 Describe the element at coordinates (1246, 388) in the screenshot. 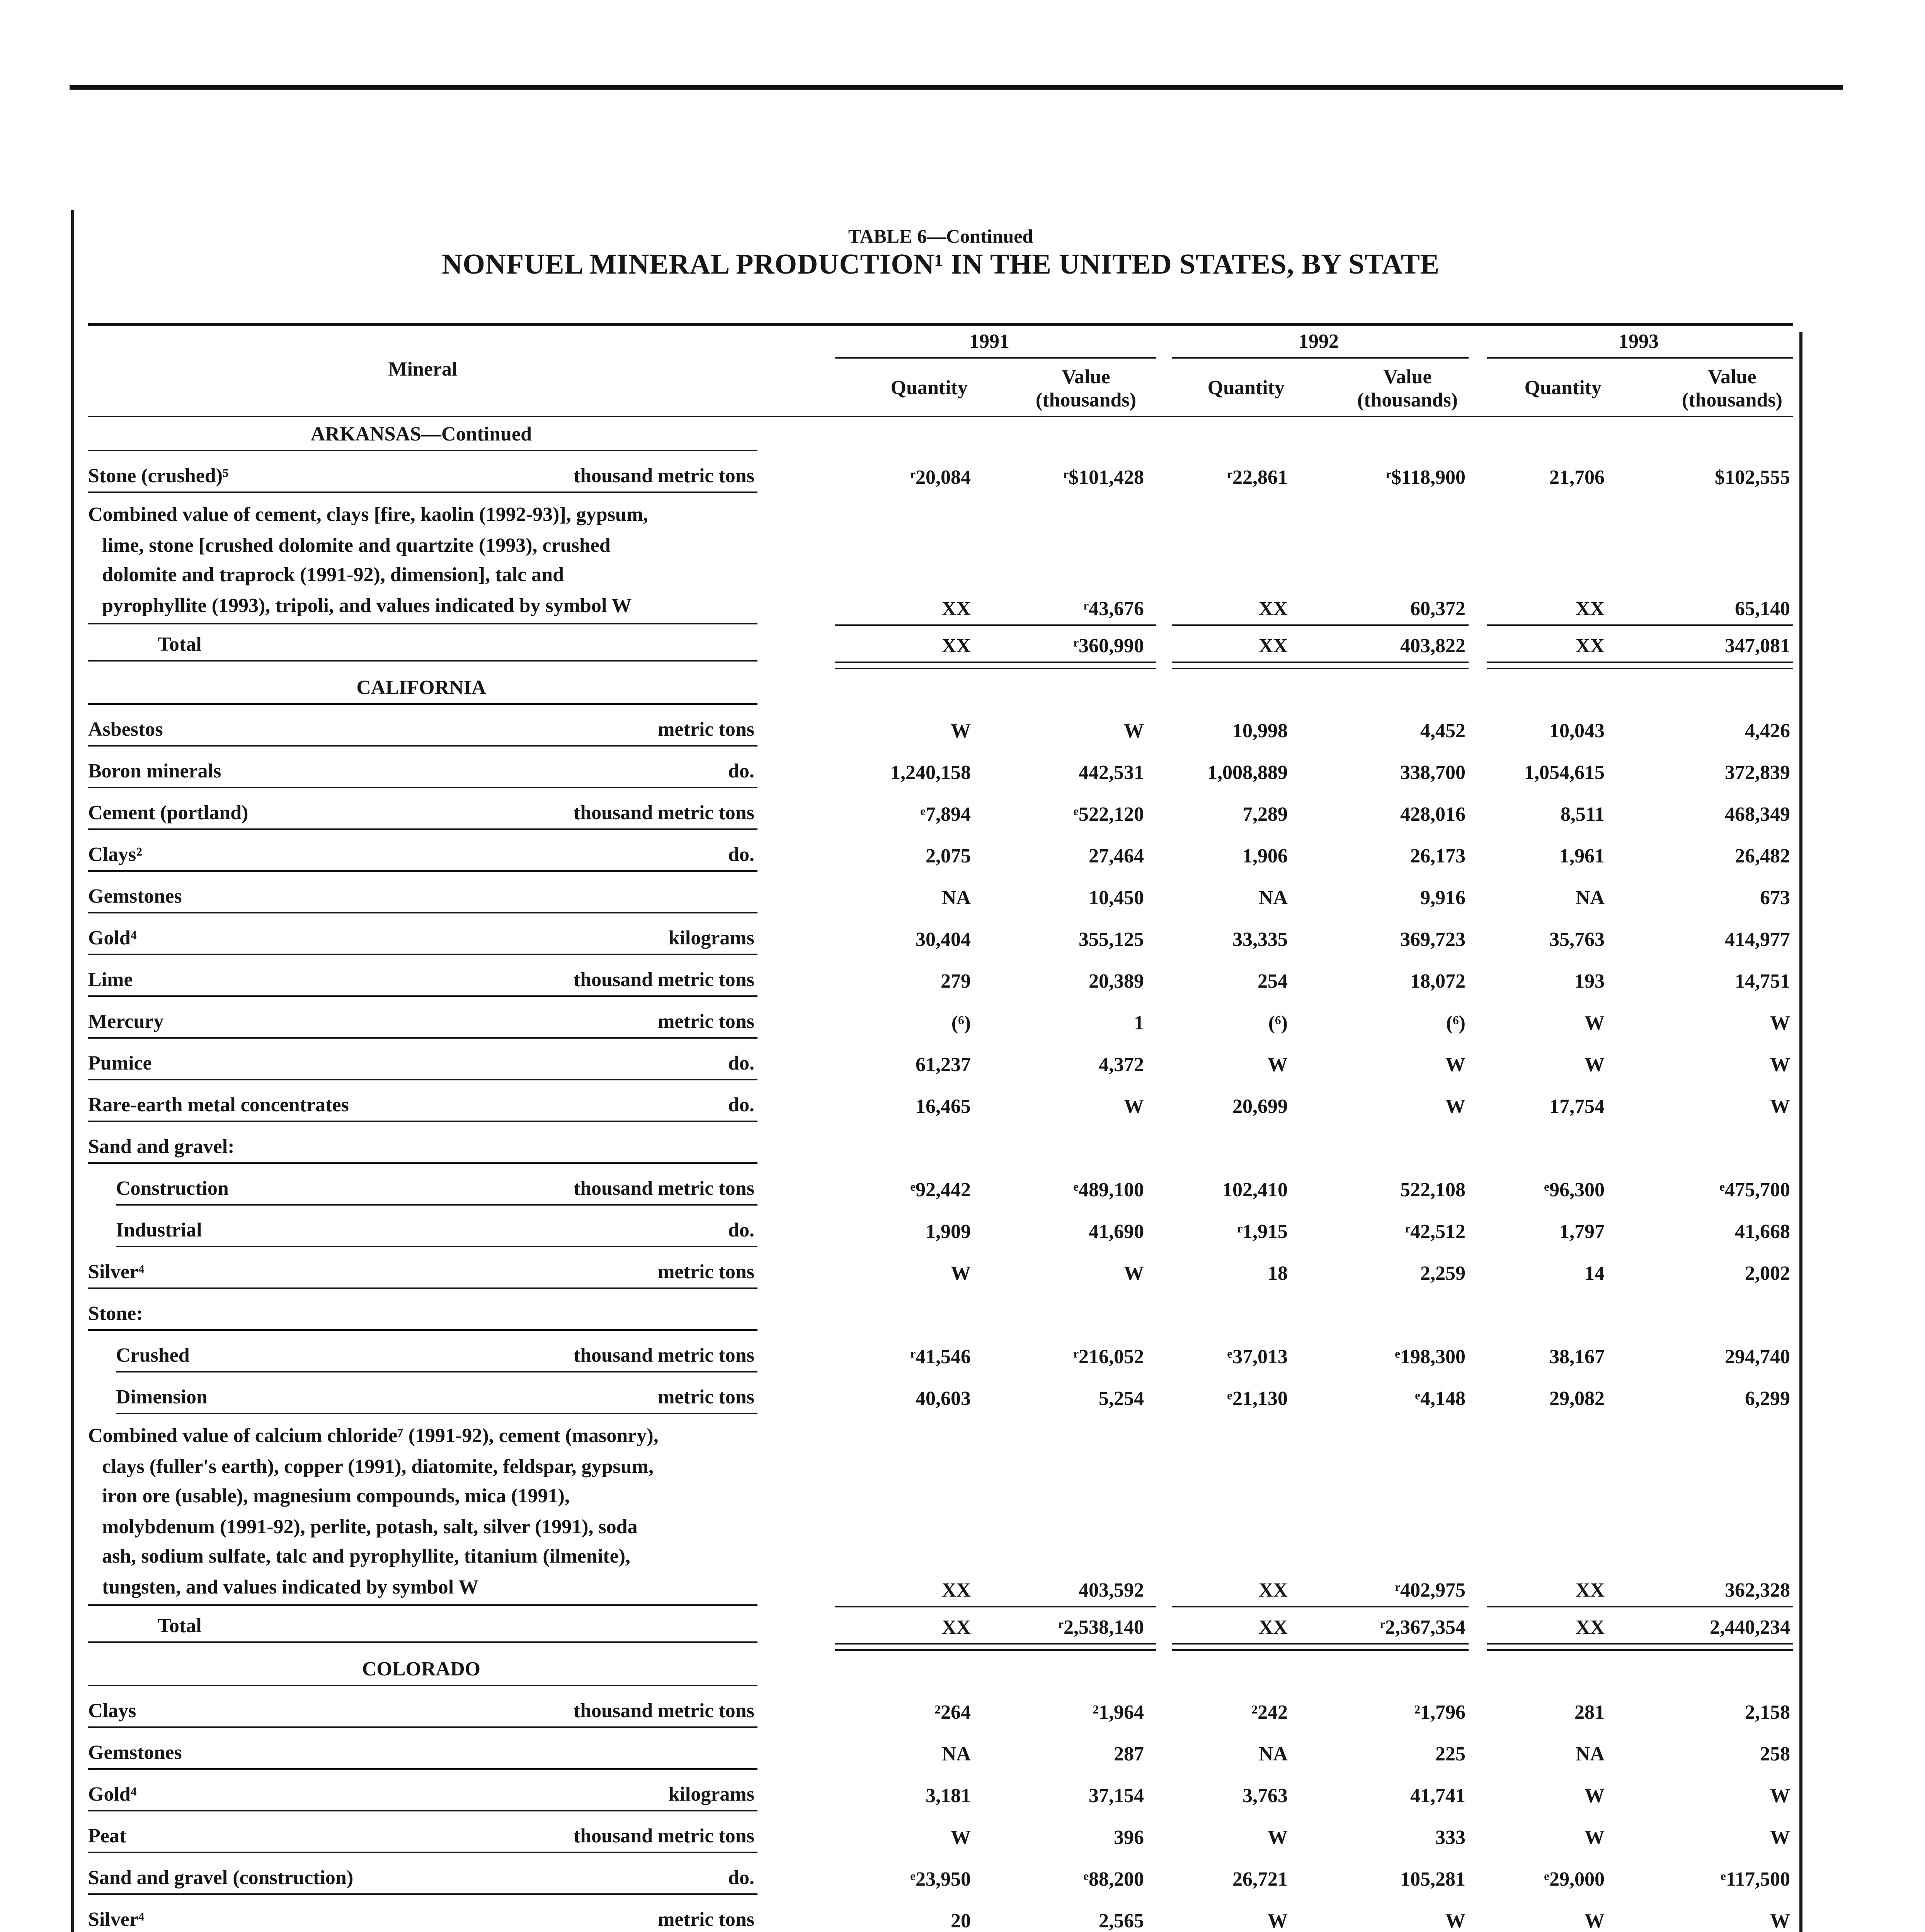

I see `col-header-quantity-1992: Quantity` at that location.